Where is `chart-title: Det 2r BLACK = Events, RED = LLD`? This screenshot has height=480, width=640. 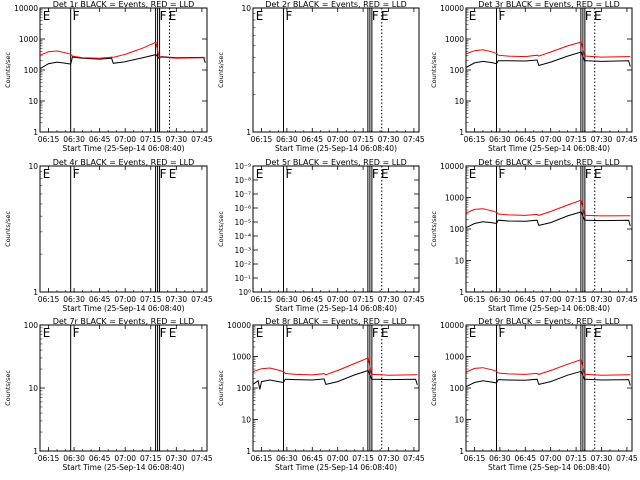
chart-title: Det 2r BLACK = Events, RED = LLD is located at coordinates (336, 4).